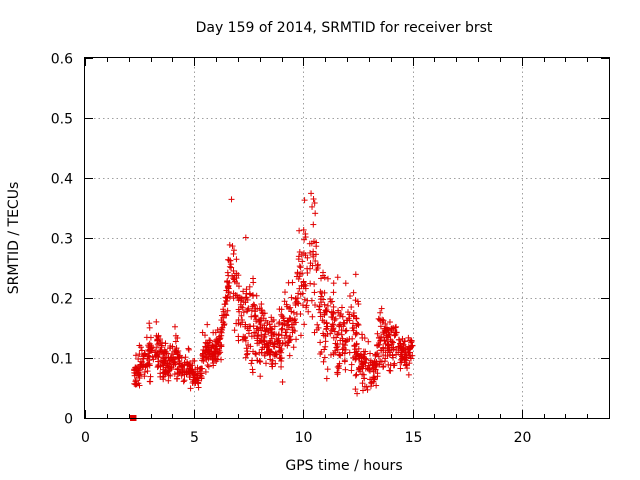  I want to click on x-tick-label: 20, so click(523, 438).